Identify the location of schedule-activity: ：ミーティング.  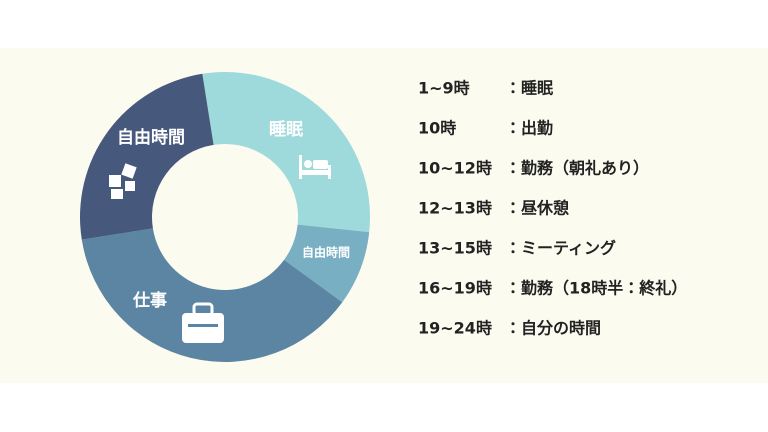
(560, 248).